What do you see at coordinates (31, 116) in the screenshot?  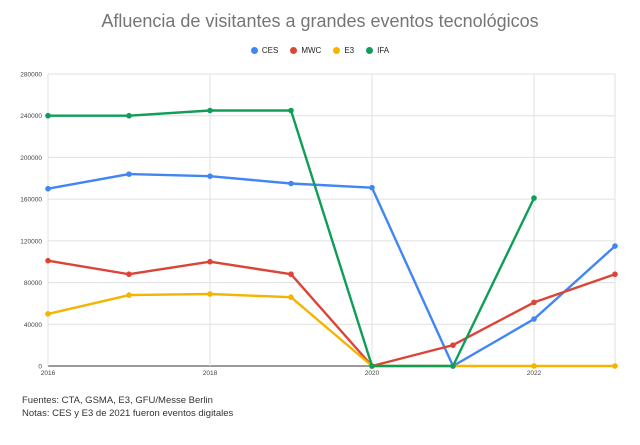 I see `y-tick-label: 240000` at bounding box center [31, 116].